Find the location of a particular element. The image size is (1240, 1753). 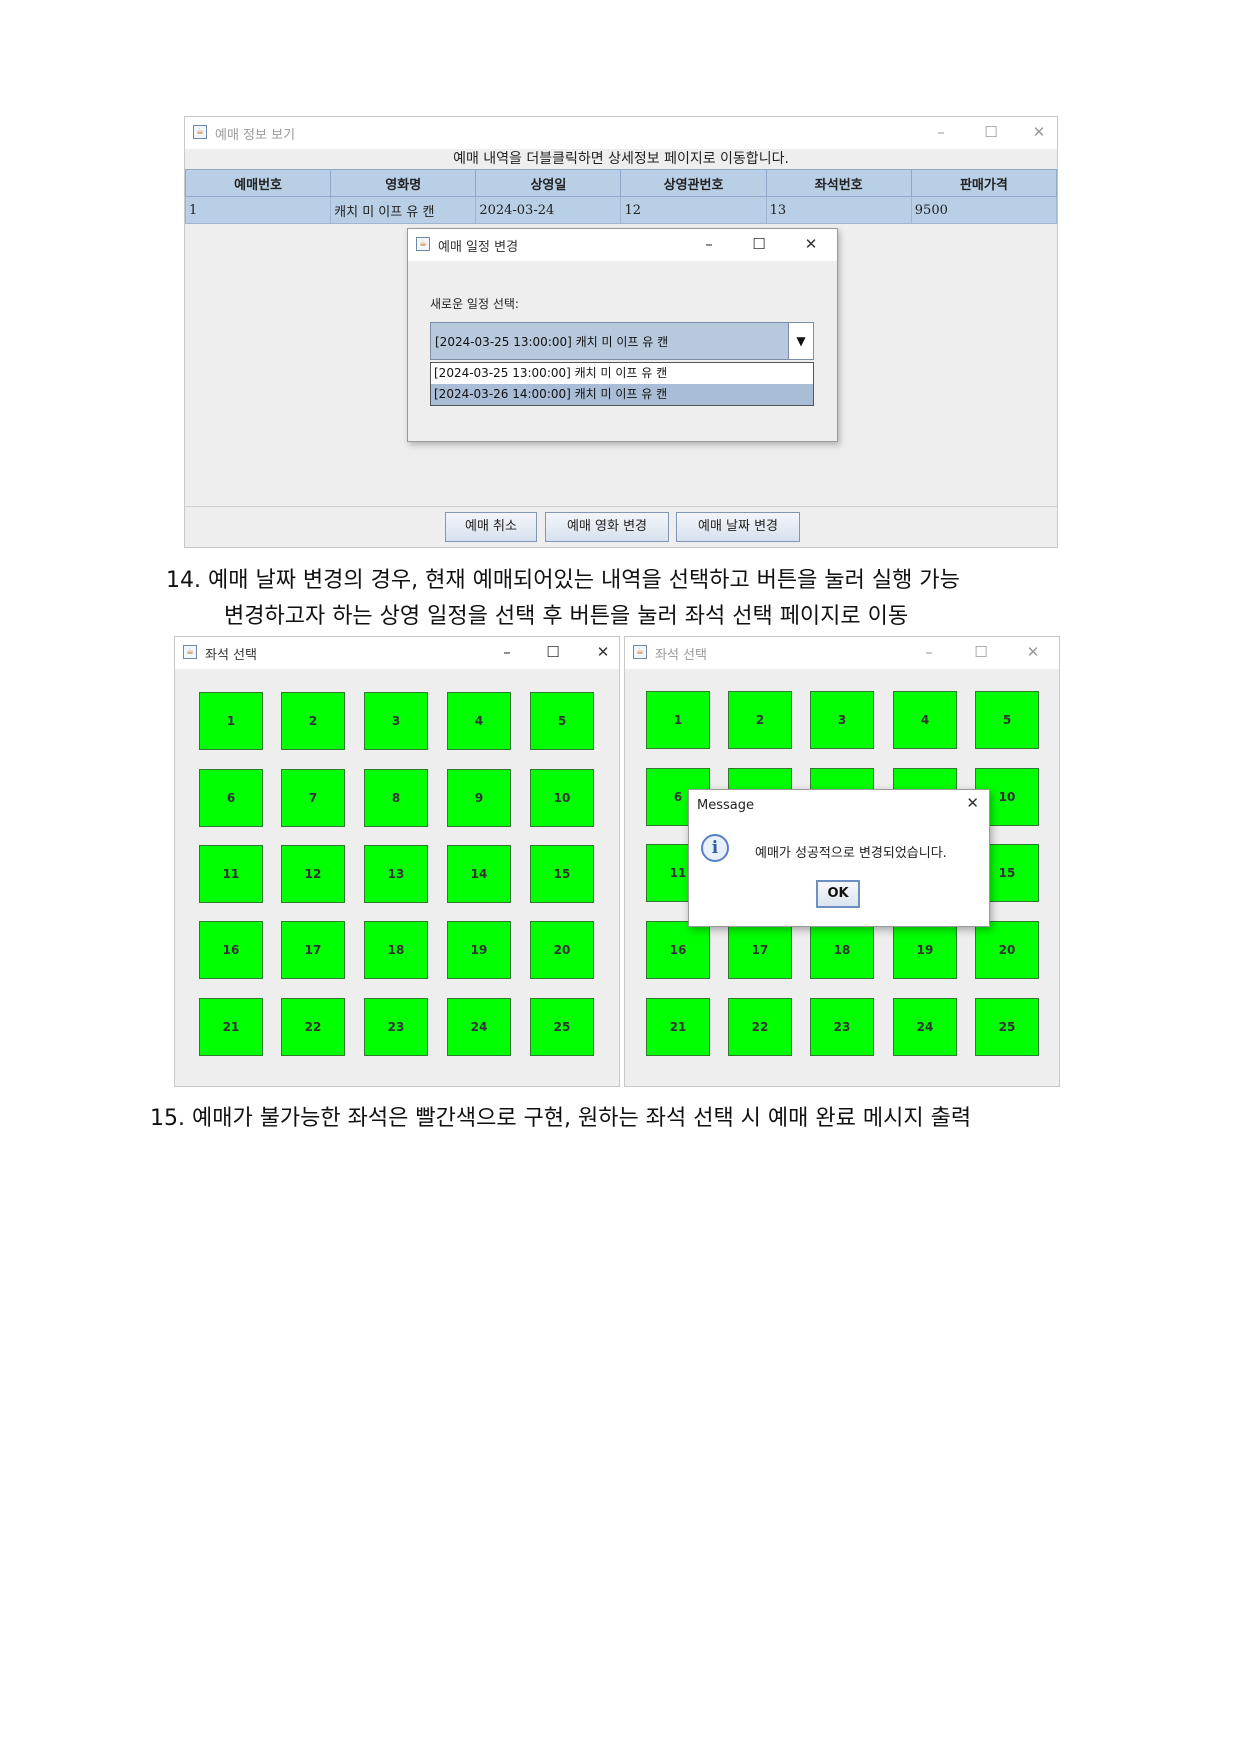

table-row: 1 캐치 미 이프 유 캔 2024-03-24 12 13 9500 is located at coordinates (621, 210).